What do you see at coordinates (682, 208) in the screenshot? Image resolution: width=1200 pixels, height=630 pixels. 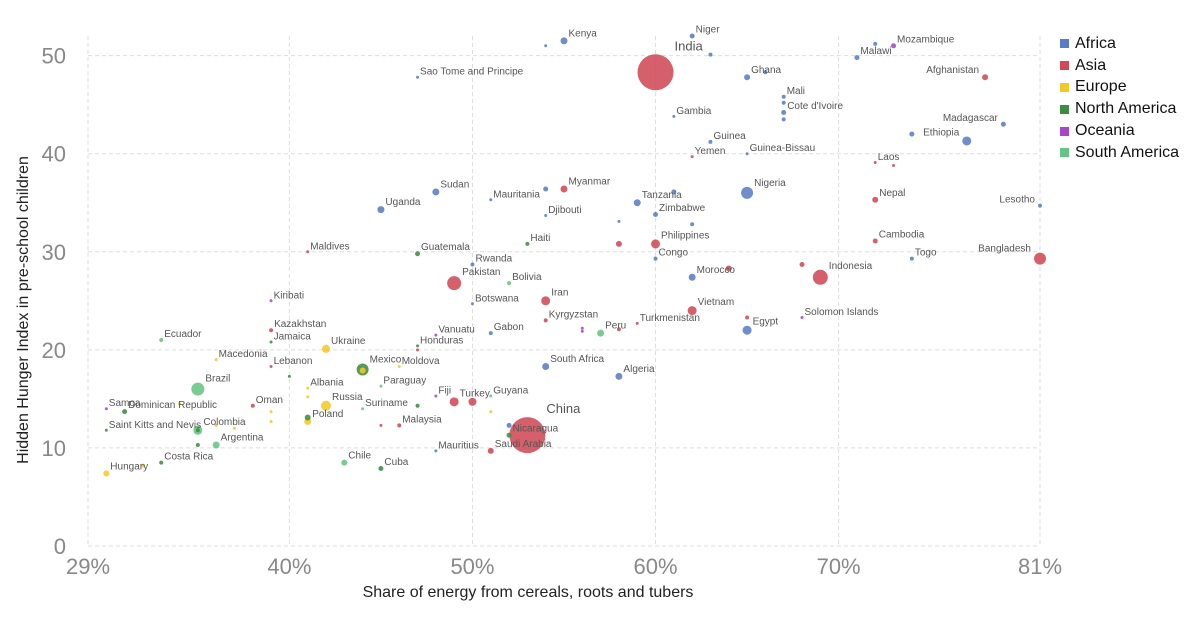 I see `point-label-zimbabwe: Zimbabwe` at bounding box center [682, 208].